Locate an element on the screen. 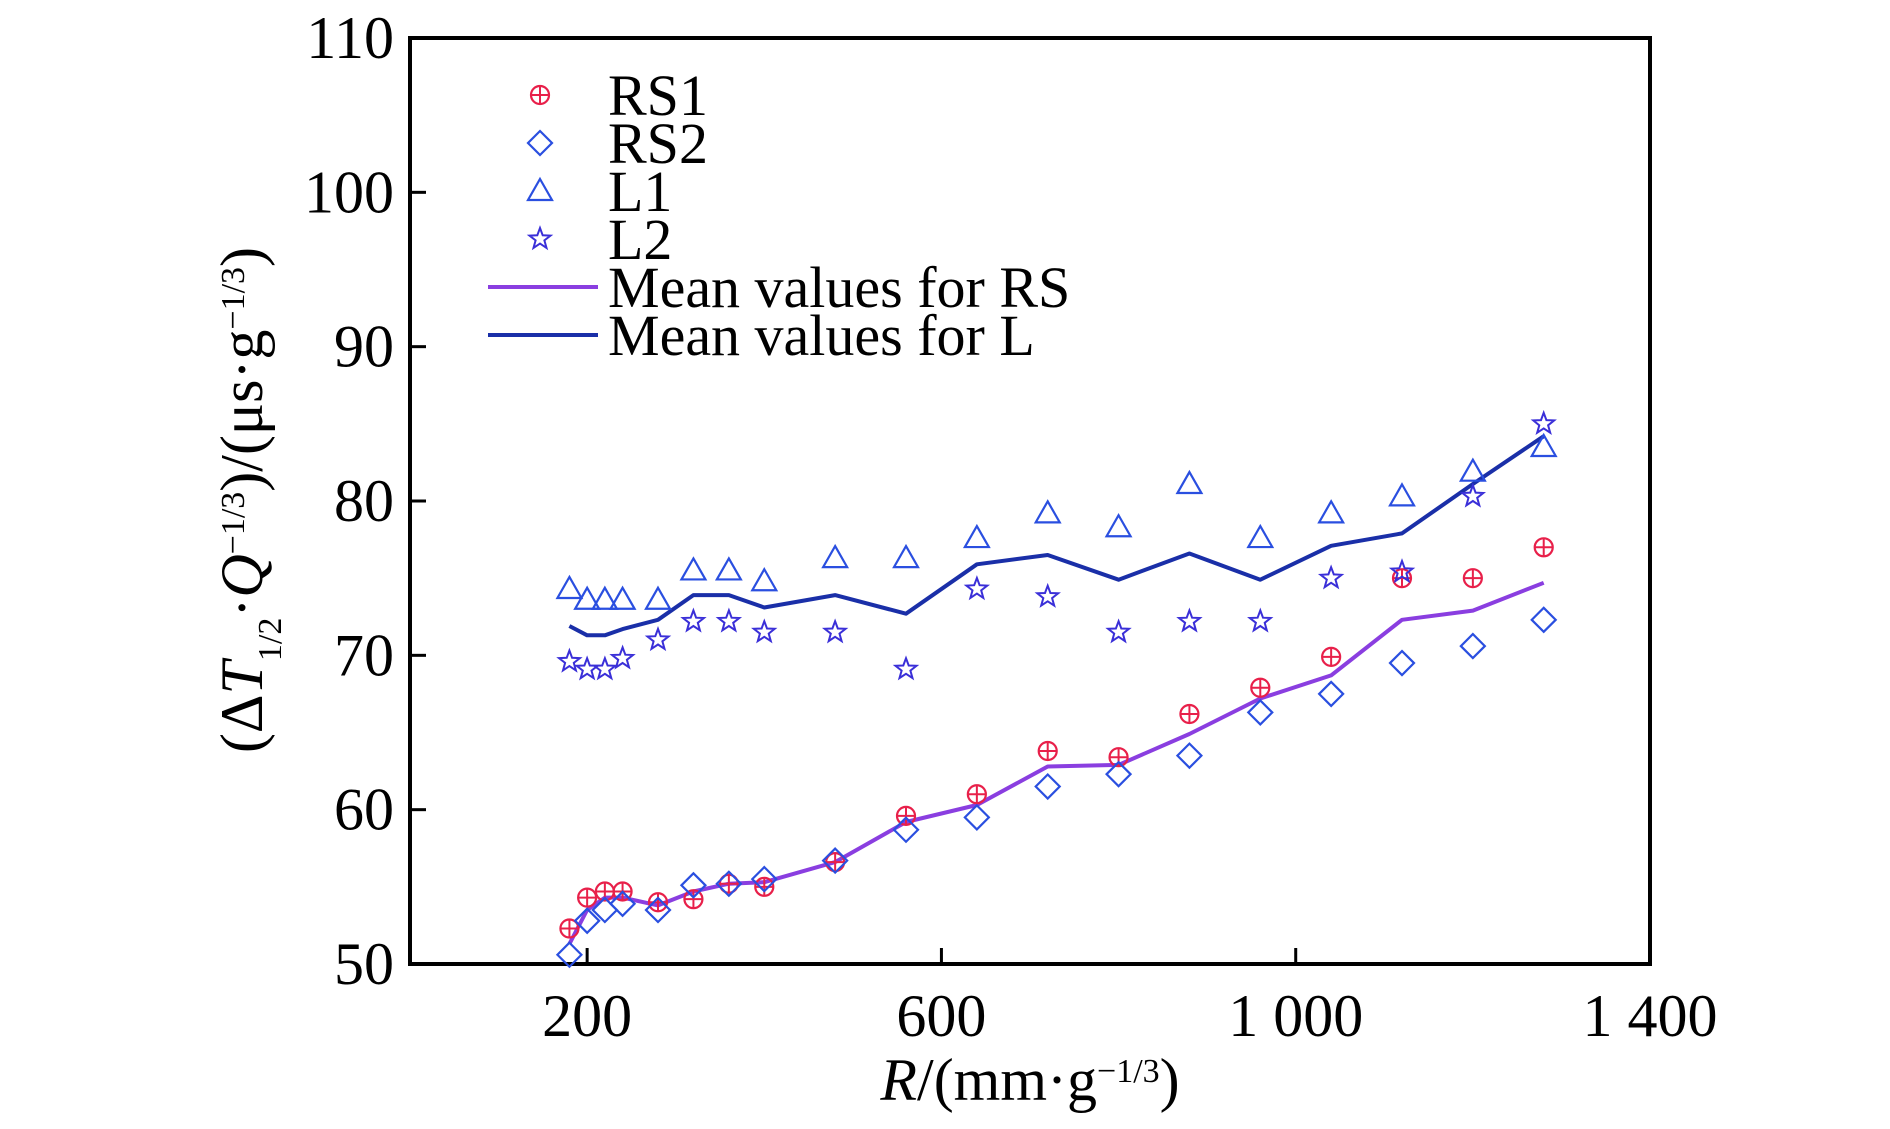 Image resolution: width=1890 pixels, height=1129 pixels. x-axis-label: R/(mm·g−1/3) is located at coordinates (1029, 1080).